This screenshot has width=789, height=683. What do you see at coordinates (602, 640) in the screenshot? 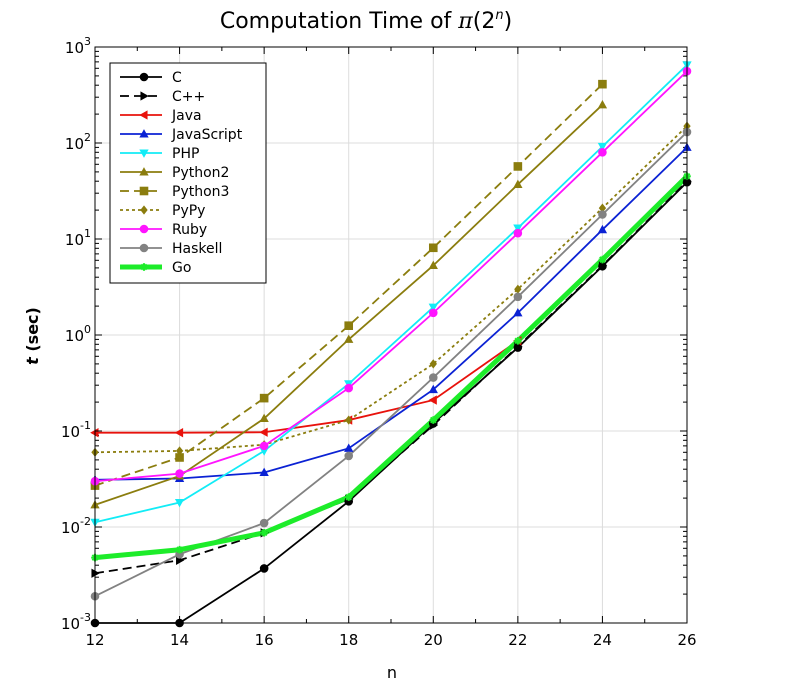
I see `x-tick-label: 24` at bounding box center [602, 640].